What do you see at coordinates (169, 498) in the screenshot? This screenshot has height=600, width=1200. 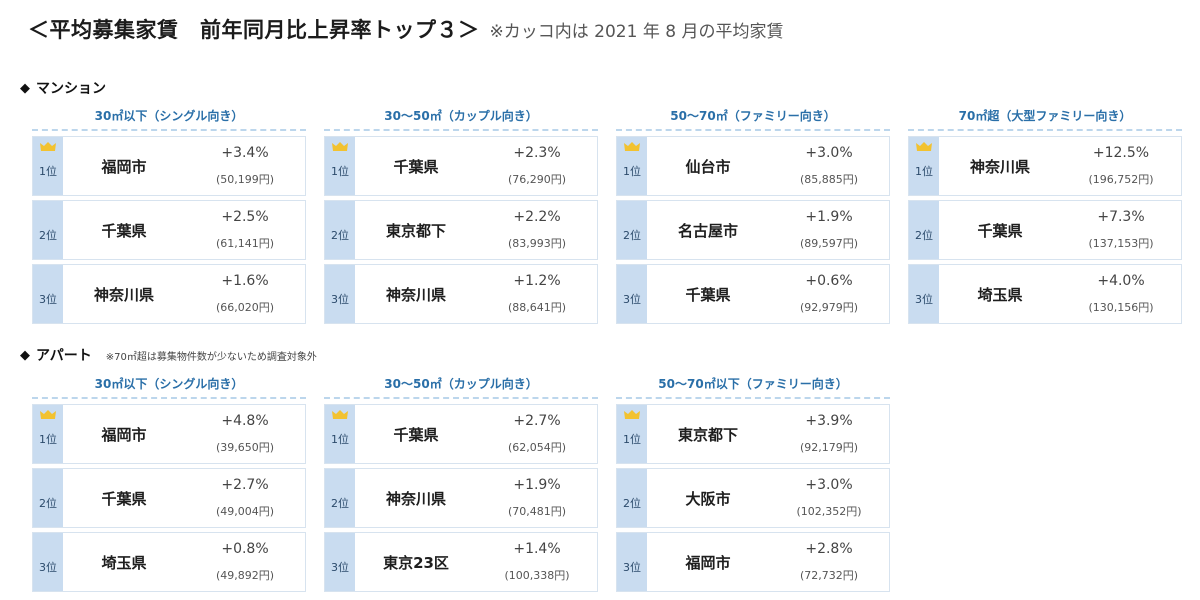 I see `ranking-row: 2位 千葉県 +2.7% (49,004円)` at bounding box center [169, 498].